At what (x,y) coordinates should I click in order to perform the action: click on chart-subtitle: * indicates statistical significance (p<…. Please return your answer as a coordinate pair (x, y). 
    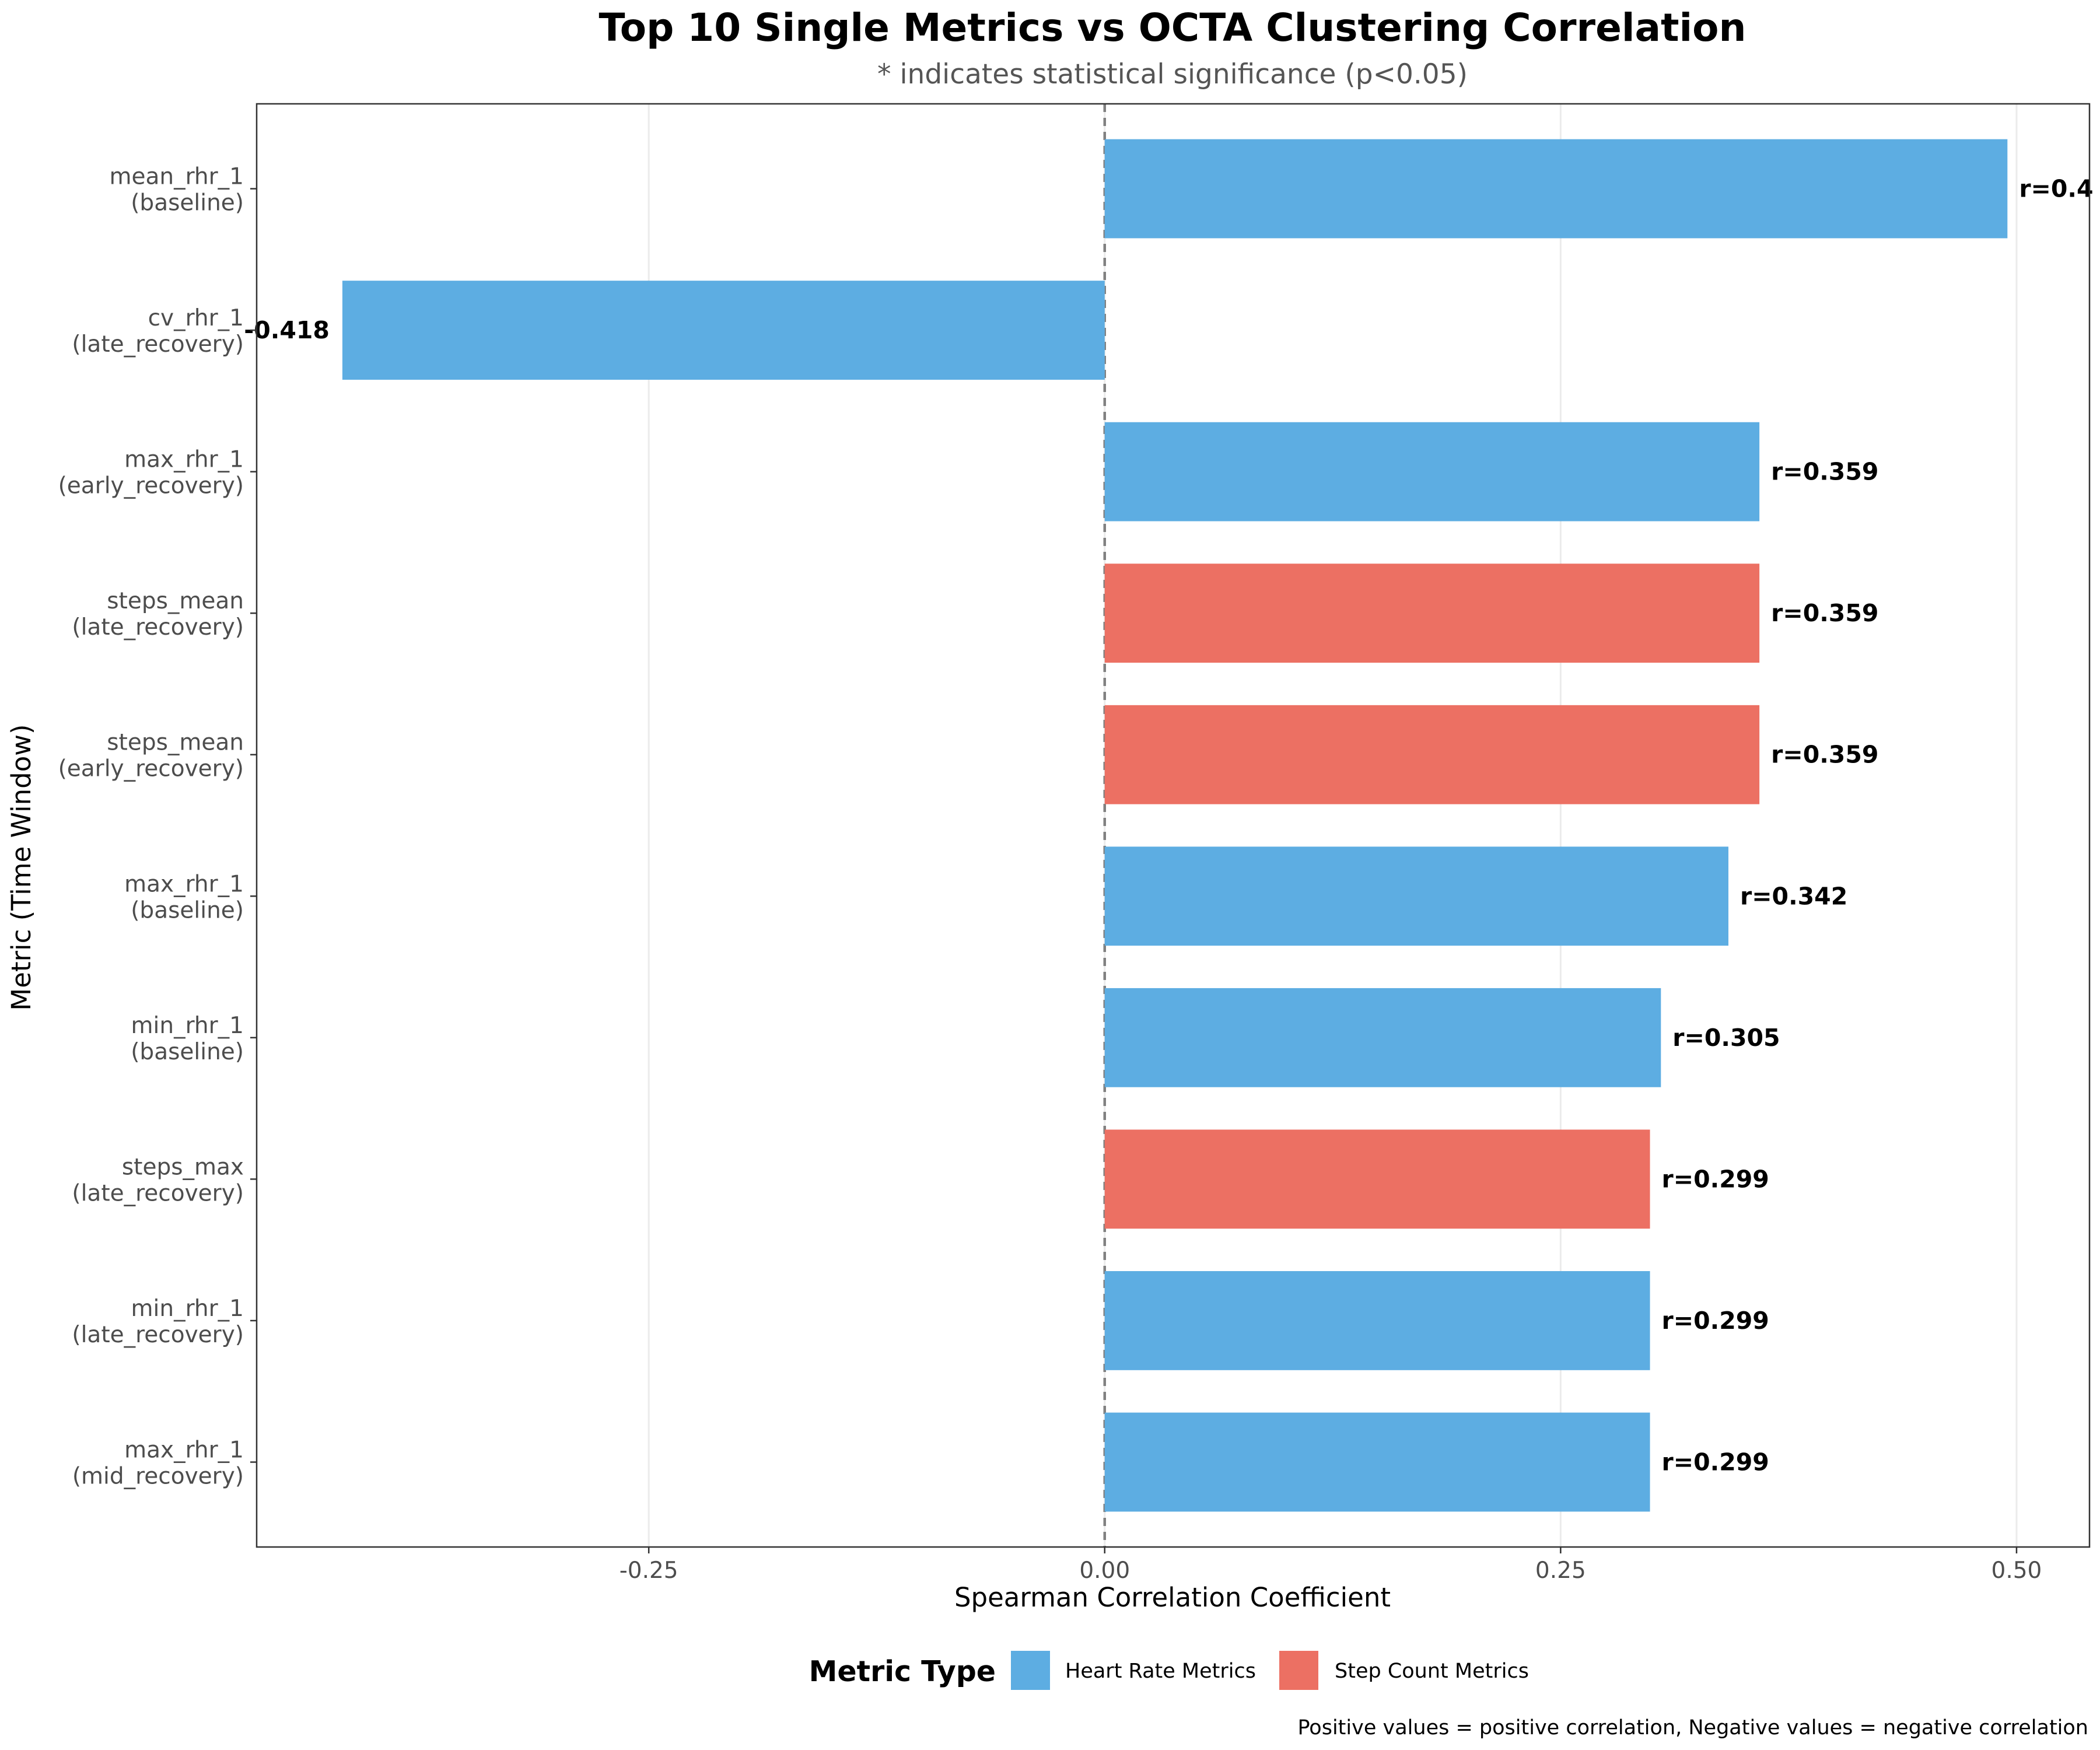
    Looking at the image, I should click on (1172, 74).